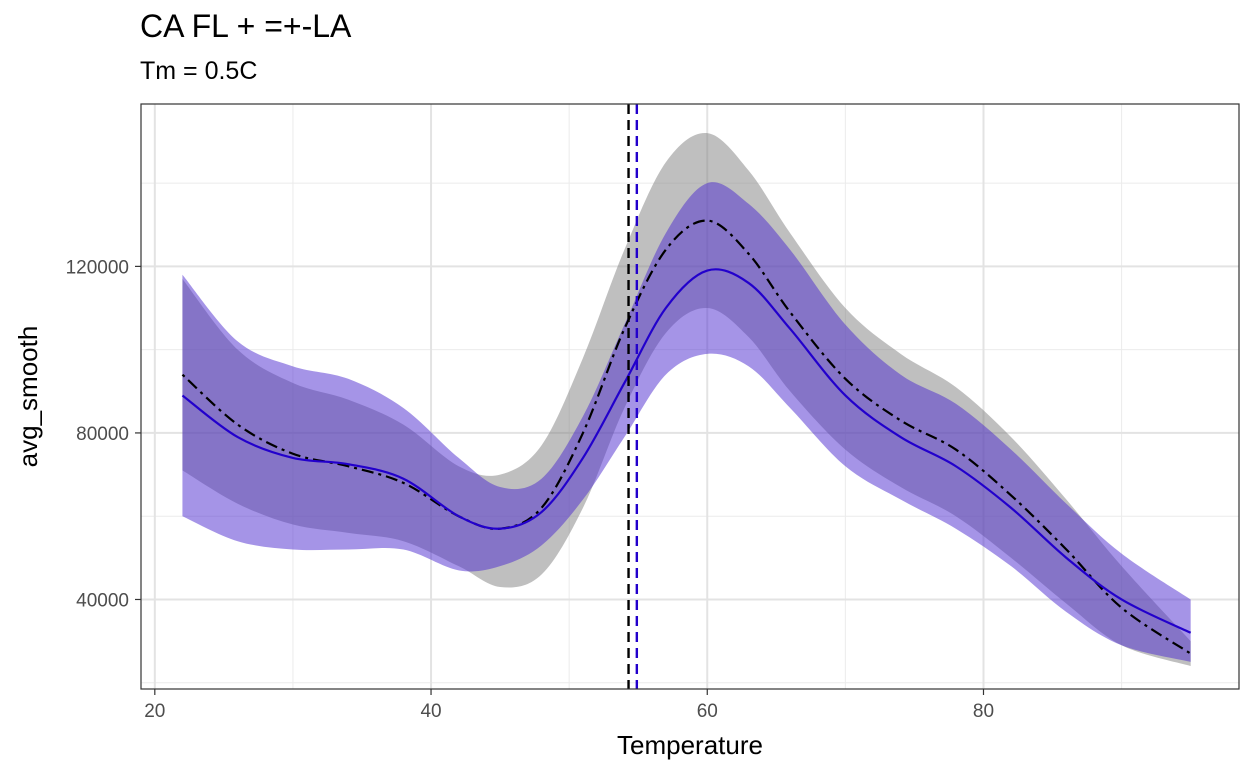 Image resolution: width=1254 pixels, height=775 pixels. Describe the element at coordinates (154, 711) in the screenshot. I see `x-tick-label: 20` at that location.